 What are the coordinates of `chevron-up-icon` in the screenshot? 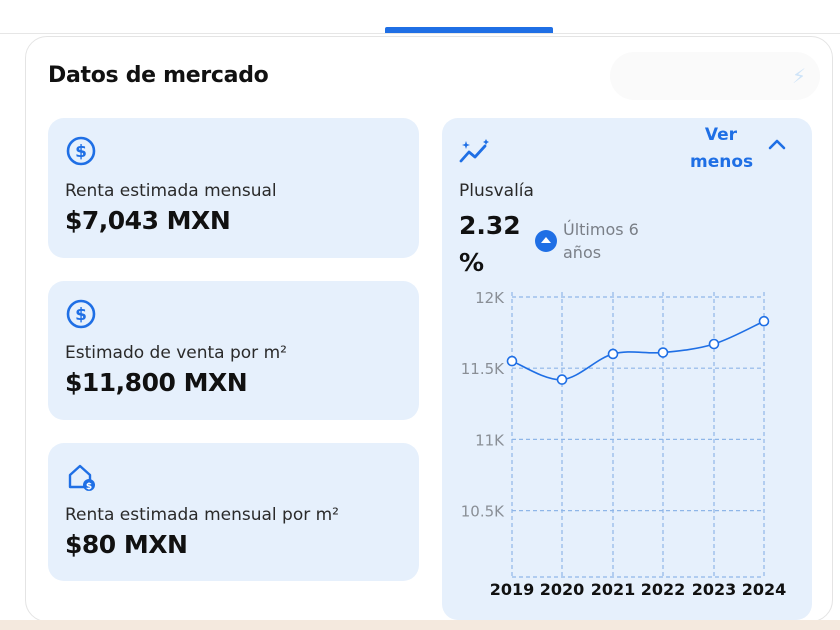 It's located at (777, 144).